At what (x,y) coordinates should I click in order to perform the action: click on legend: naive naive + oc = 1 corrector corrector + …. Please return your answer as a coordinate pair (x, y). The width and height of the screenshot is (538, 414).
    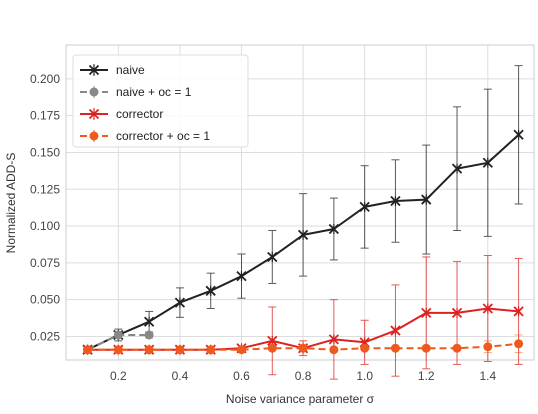
    Looking at the image, I should click on (160, 101).